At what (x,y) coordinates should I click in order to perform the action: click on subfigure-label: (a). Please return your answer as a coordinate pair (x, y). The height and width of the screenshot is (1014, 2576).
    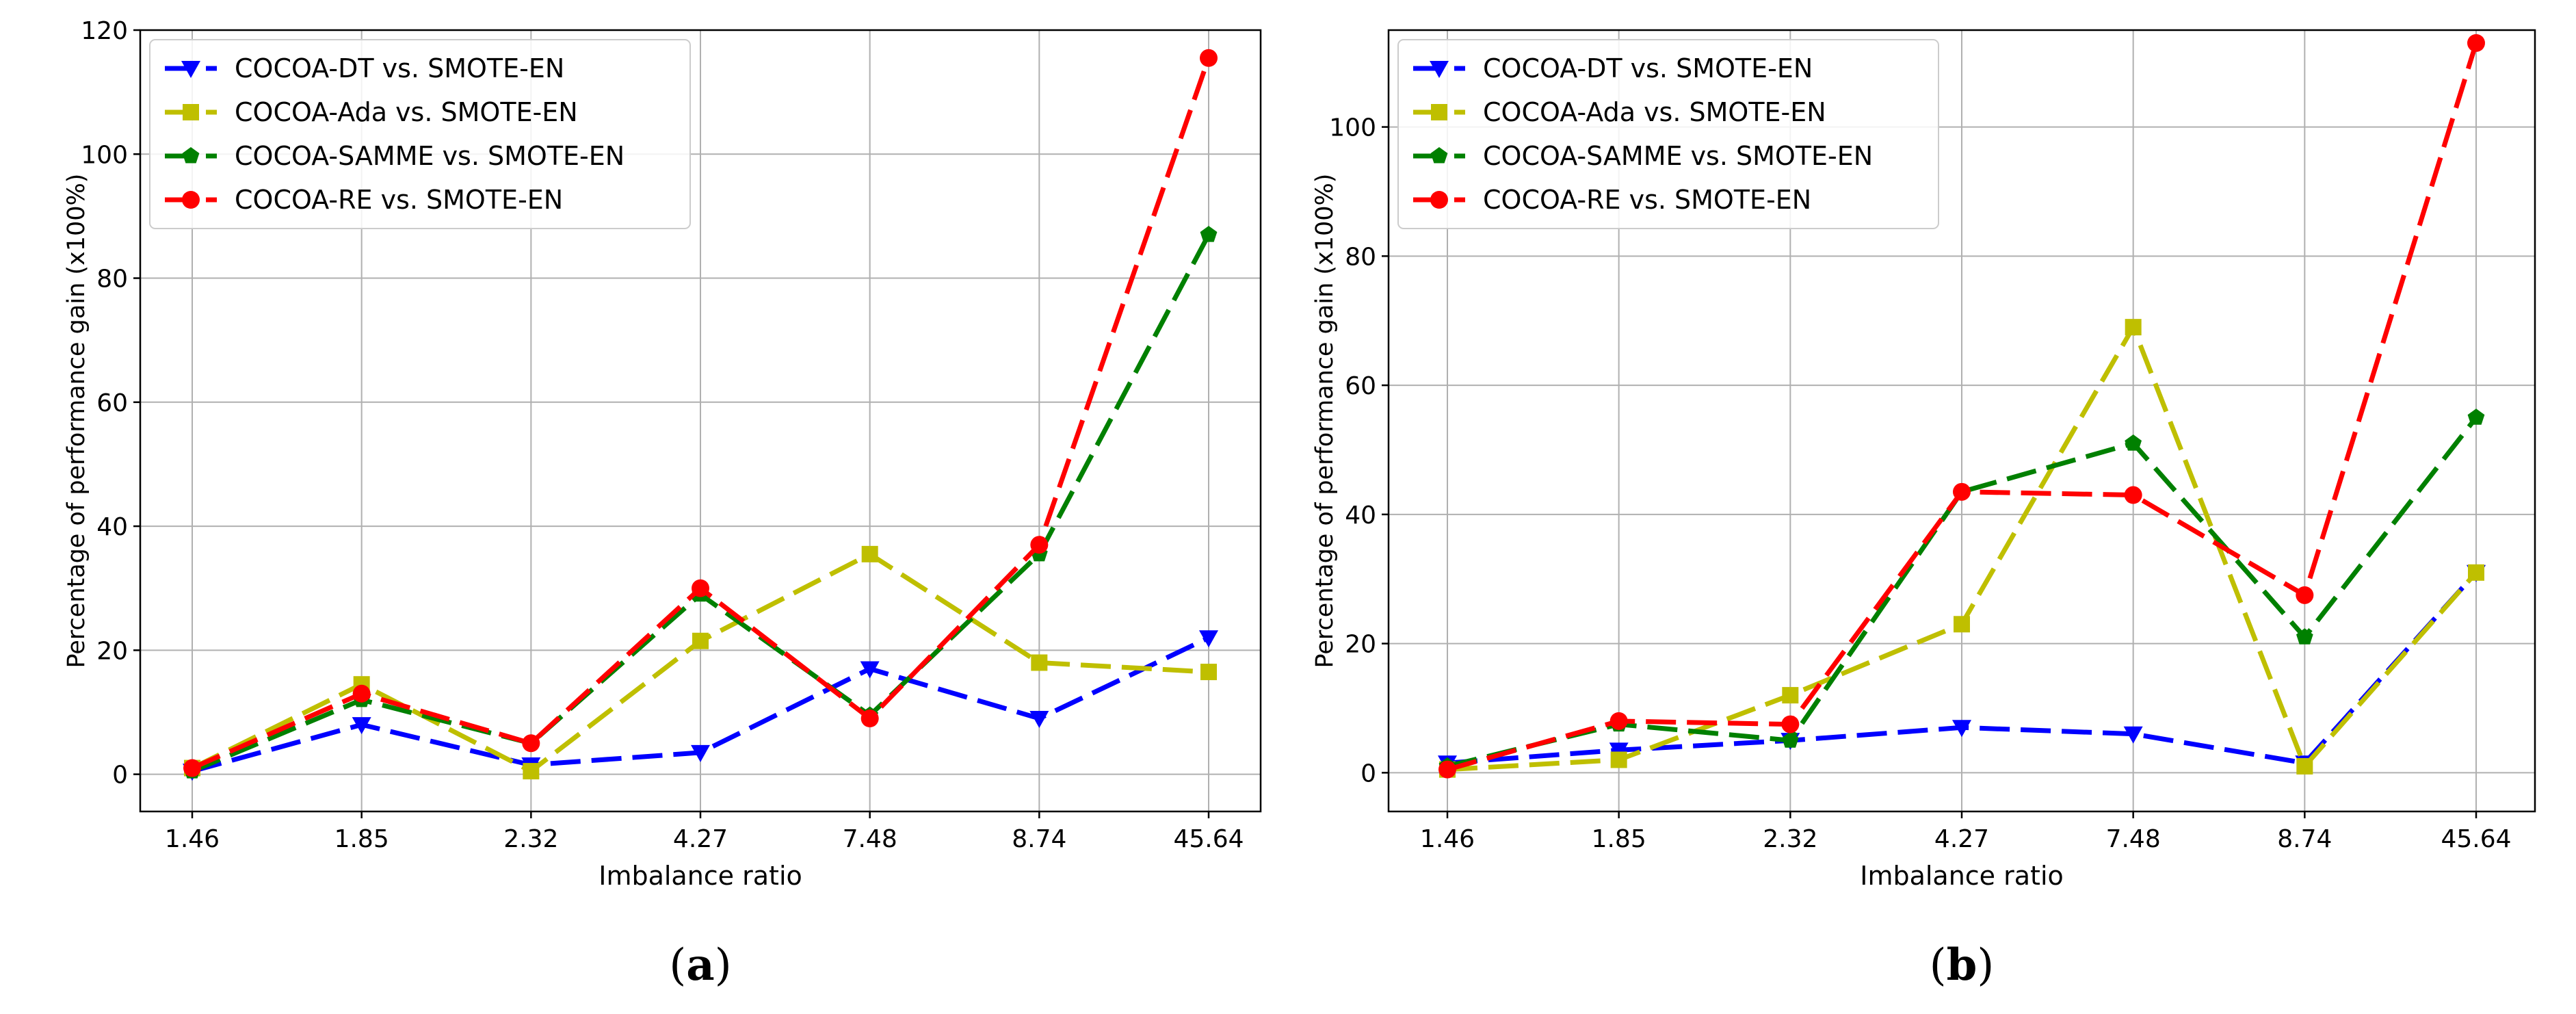
    Looking at the image, I should click on (700, 965).